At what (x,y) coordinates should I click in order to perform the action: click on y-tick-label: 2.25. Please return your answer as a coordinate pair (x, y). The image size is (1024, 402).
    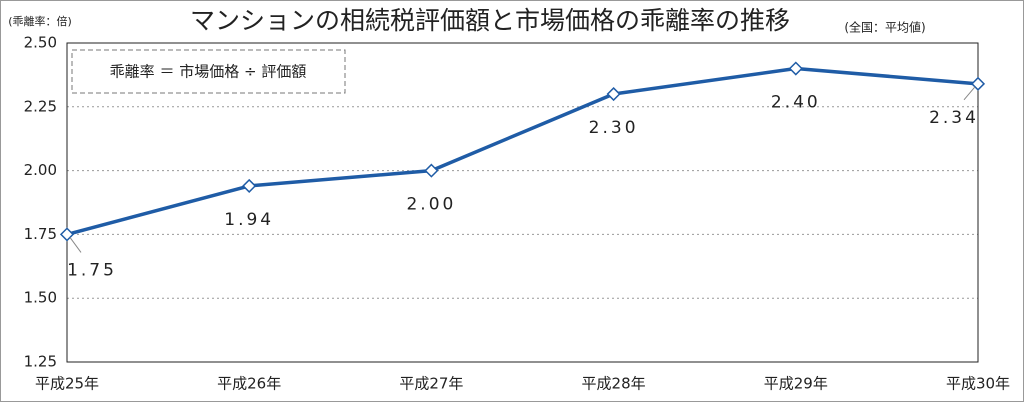
    Looking at the image, I should click on (40, 106).